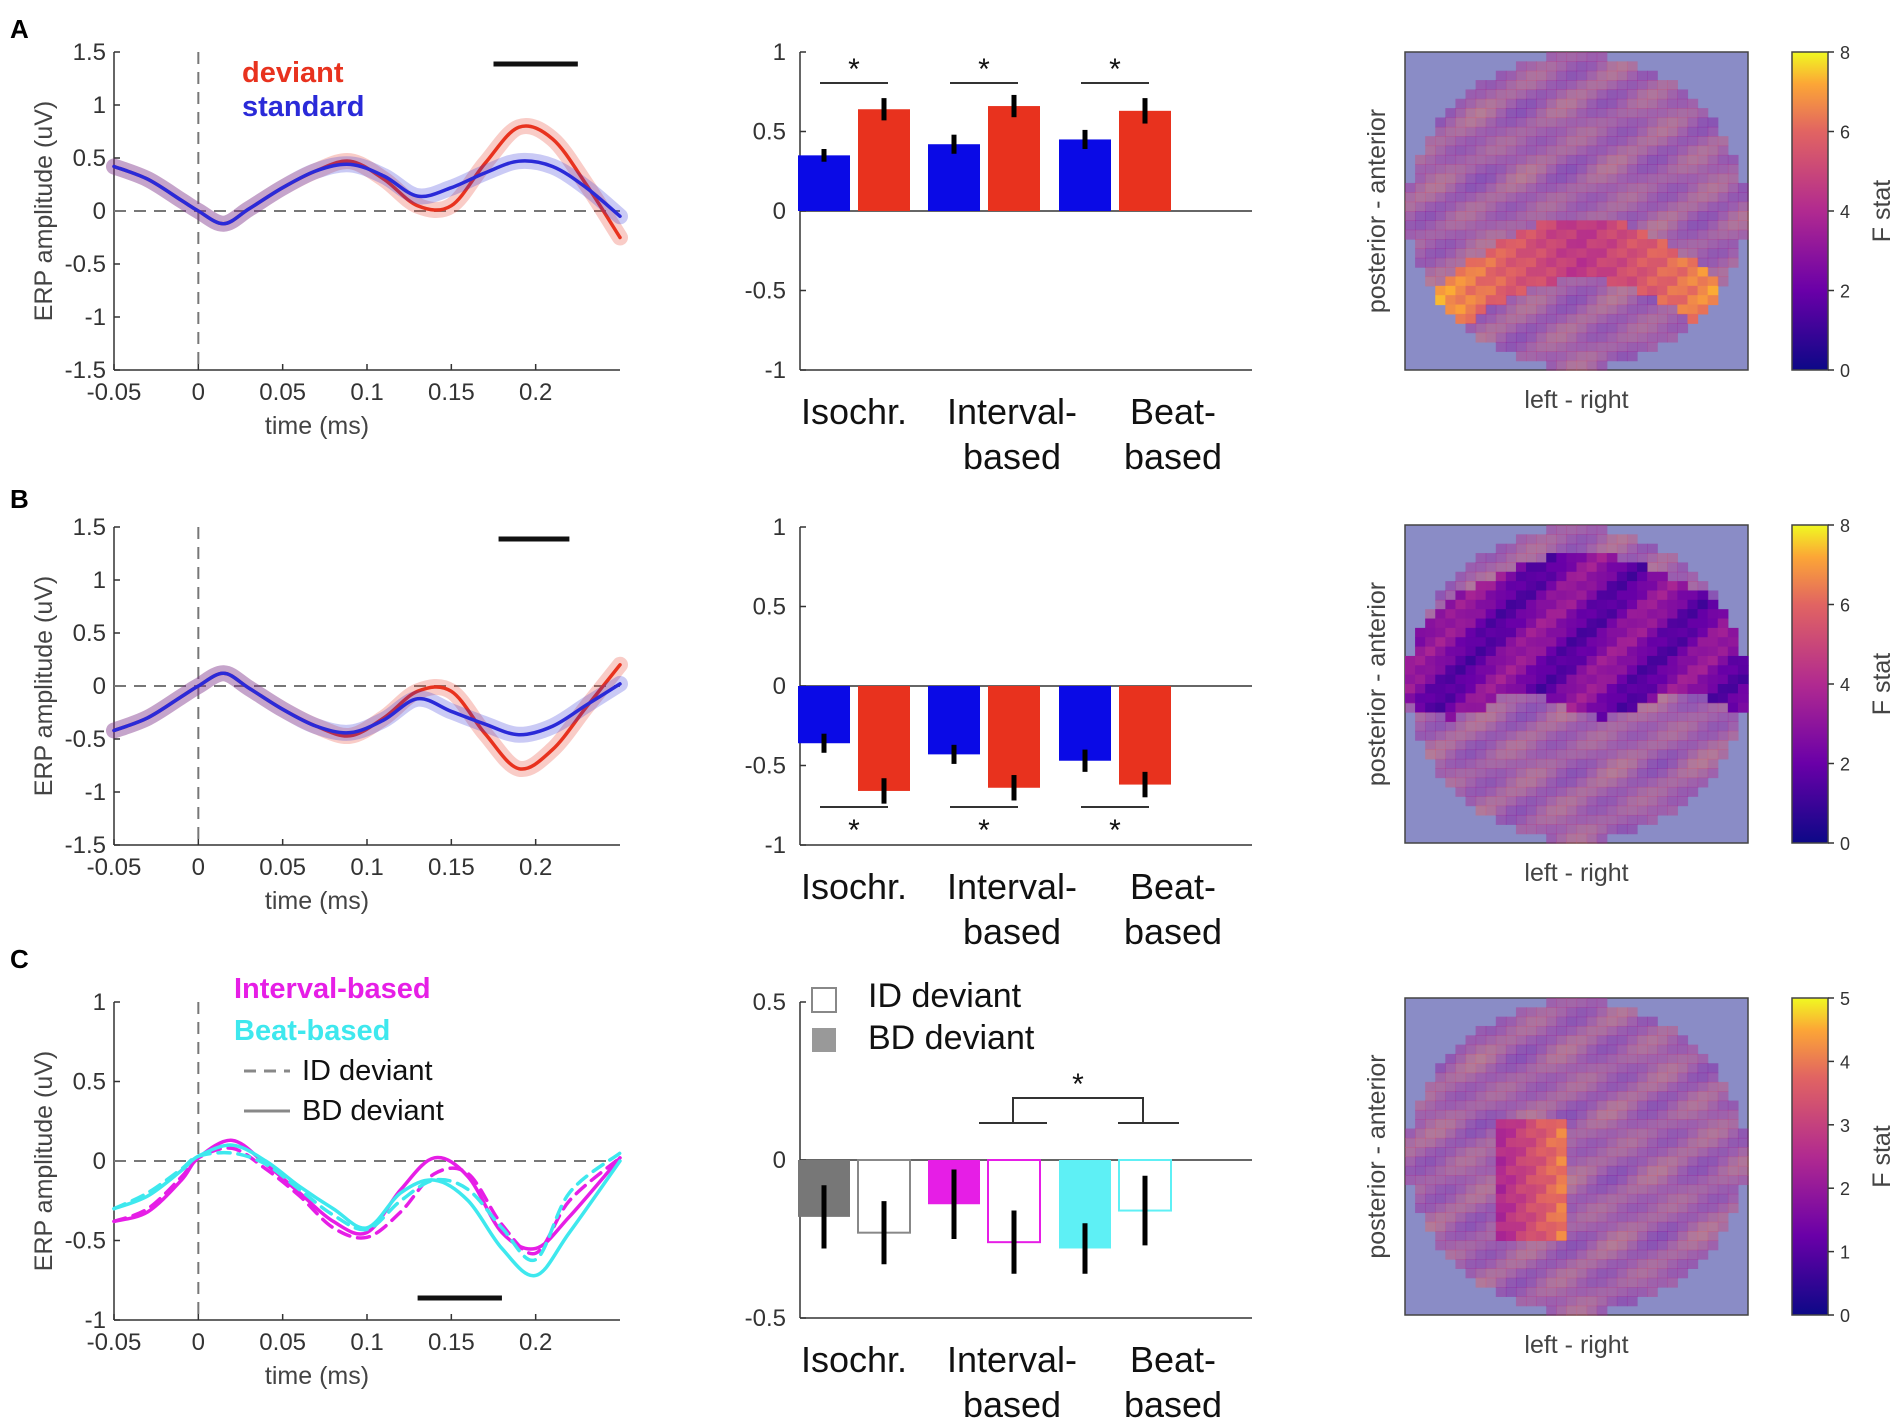  I want to click on colorbar-tick-label: 0, so click(1845, 1316).